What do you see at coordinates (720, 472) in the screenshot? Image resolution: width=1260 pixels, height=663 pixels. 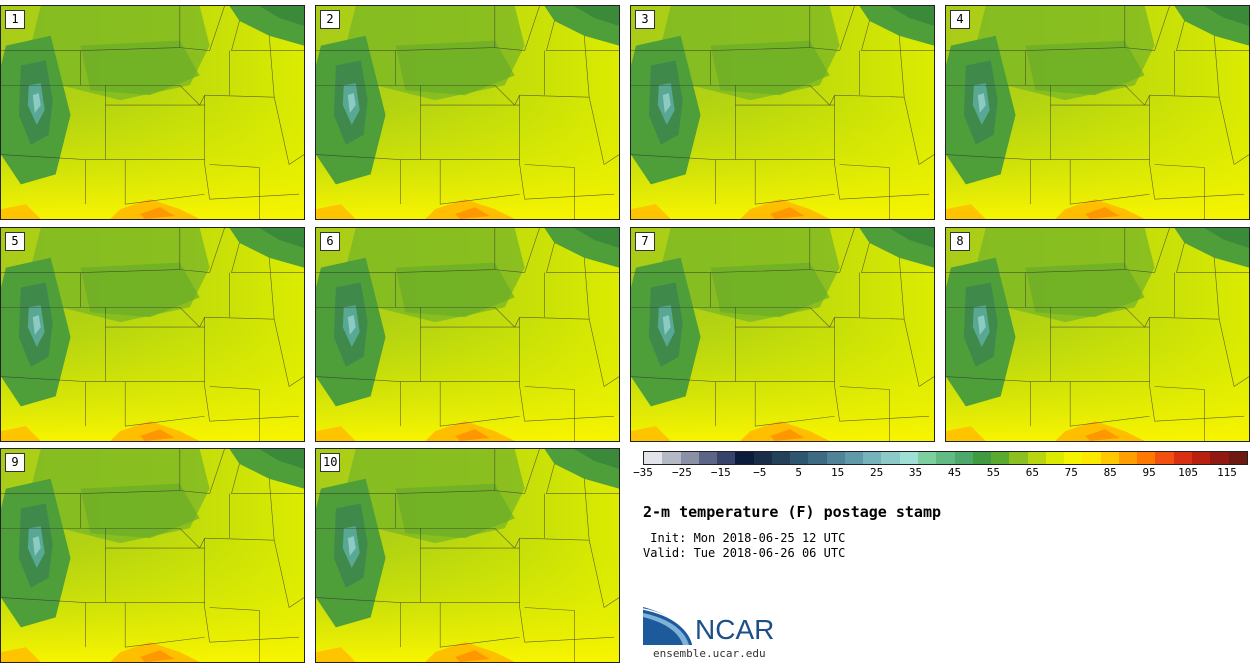 I see `colorbar-tick-label: −15` at bounding box center [720, 472].